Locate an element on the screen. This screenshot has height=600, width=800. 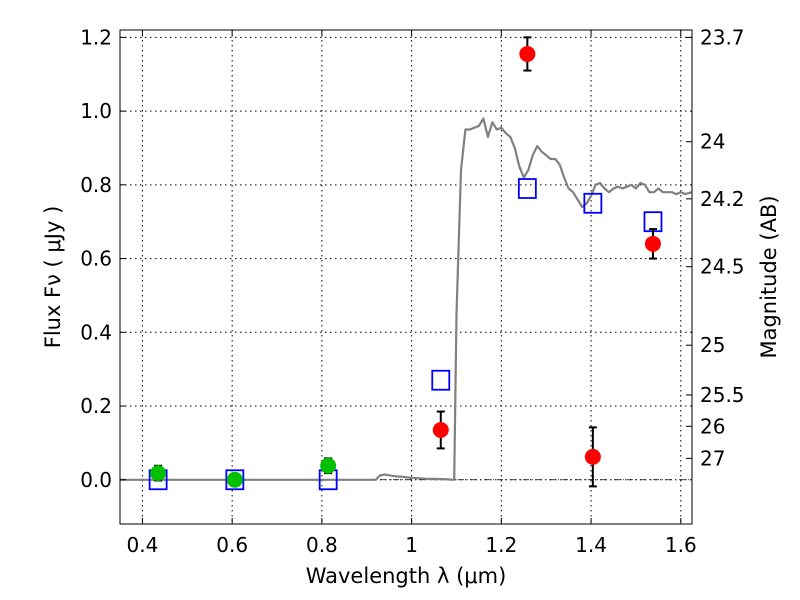
right-tick-label: 24 is located at coordinates (712, 142).